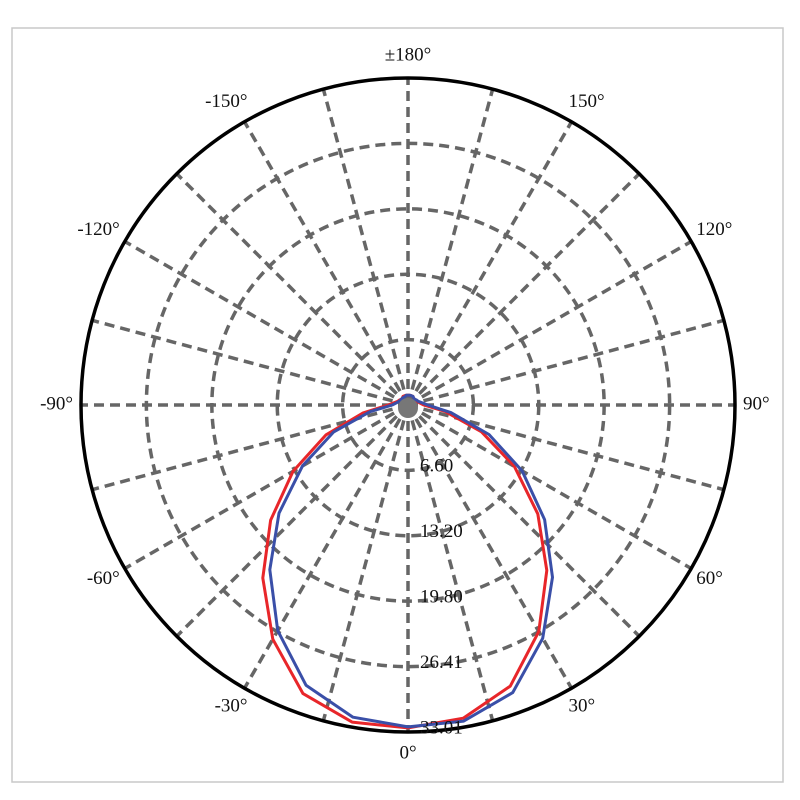 This screenshot has width=800, height=800. I want to click on r-tick-label: 33.01, so click(441, 727).